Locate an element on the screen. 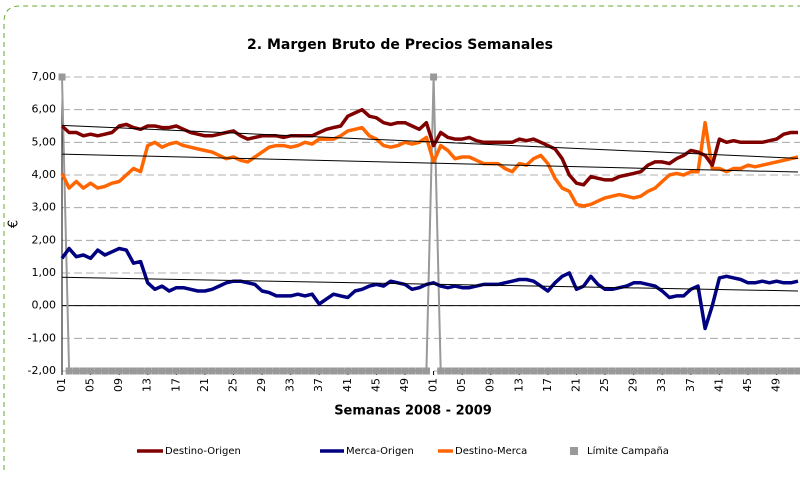 Image resolution: width=800 pixels, height=487 pixels. x-axis-title: Semanas 2008 - 2009 is located at coordinates (413, 411).